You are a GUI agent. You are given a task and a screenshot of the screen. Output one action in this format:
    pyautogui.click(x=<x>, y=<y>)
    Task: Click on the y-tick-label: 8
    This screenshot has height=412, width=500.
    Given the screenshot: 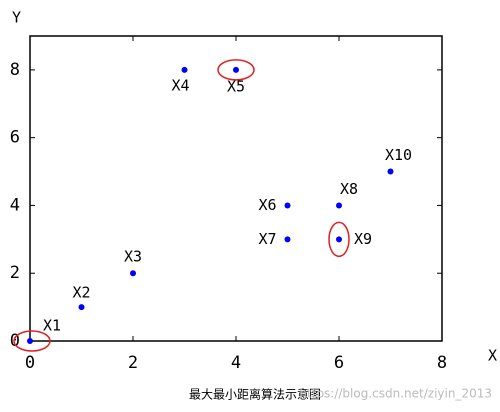 What is the action you would take?
    pyautogui.click(x=15, y=70)
    